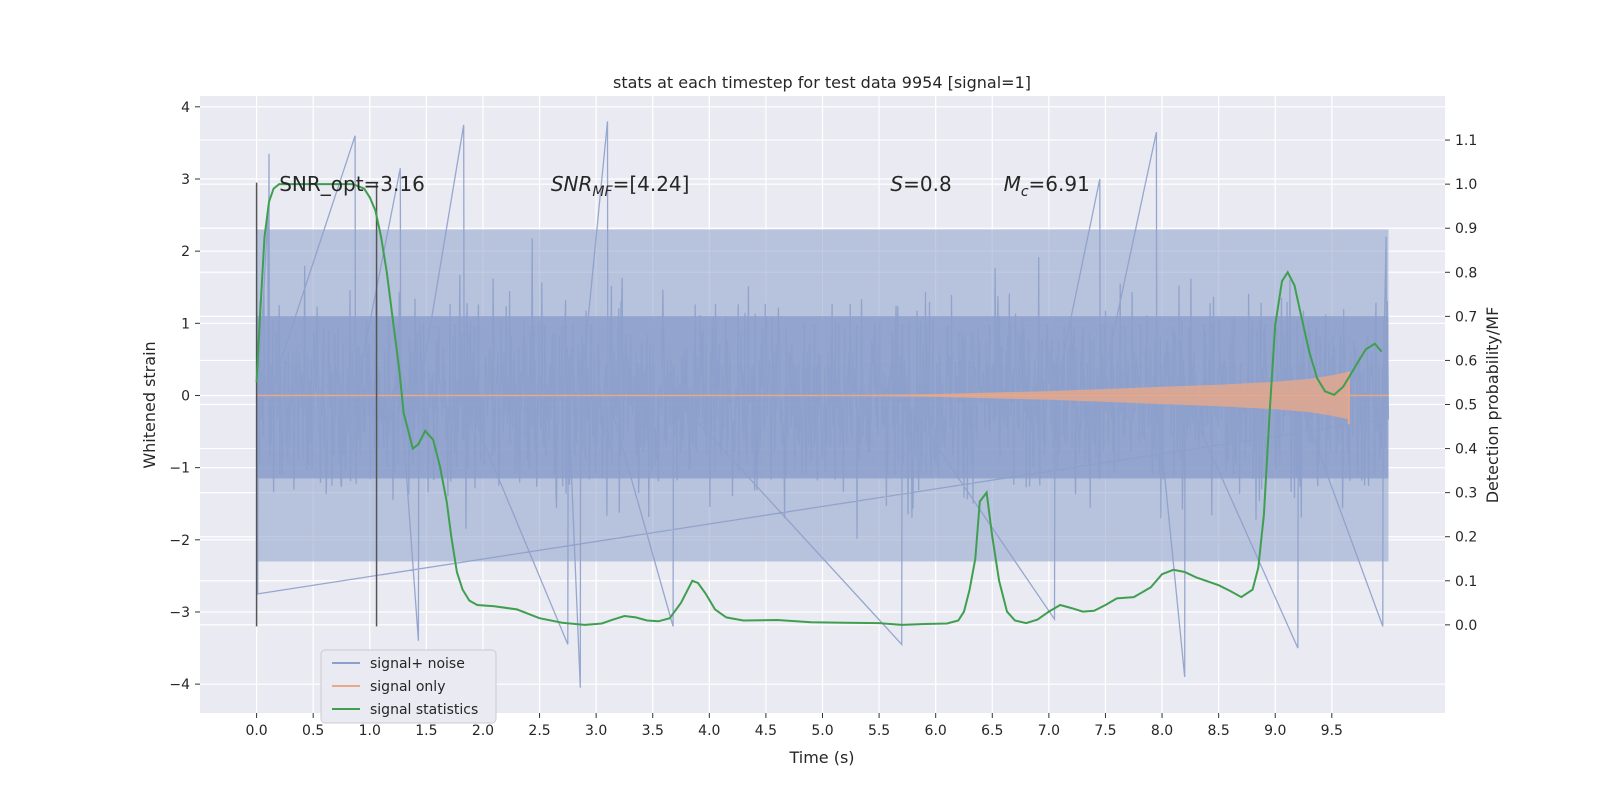 Image resolution: width=1600 pixels, height=800 pixels. I want to click on annotation-text: SNRMF=[4.24], so click(620, 186).